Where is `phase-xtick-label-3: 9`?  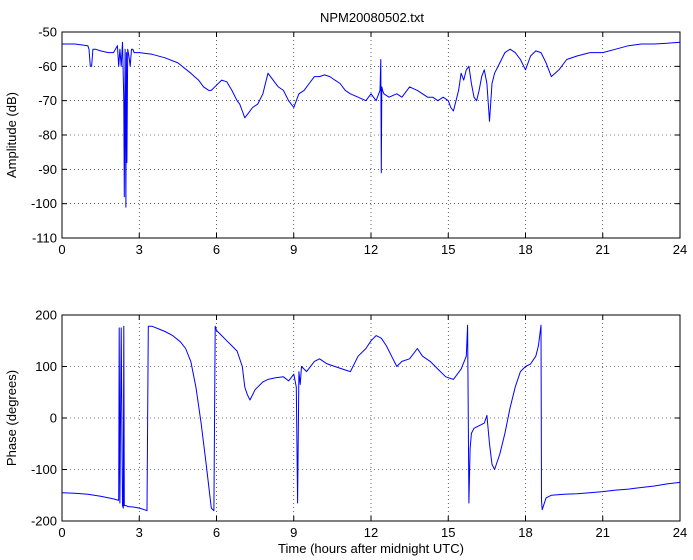
phase-xtick-label-3: 9 is located at coordinates (293, 532).